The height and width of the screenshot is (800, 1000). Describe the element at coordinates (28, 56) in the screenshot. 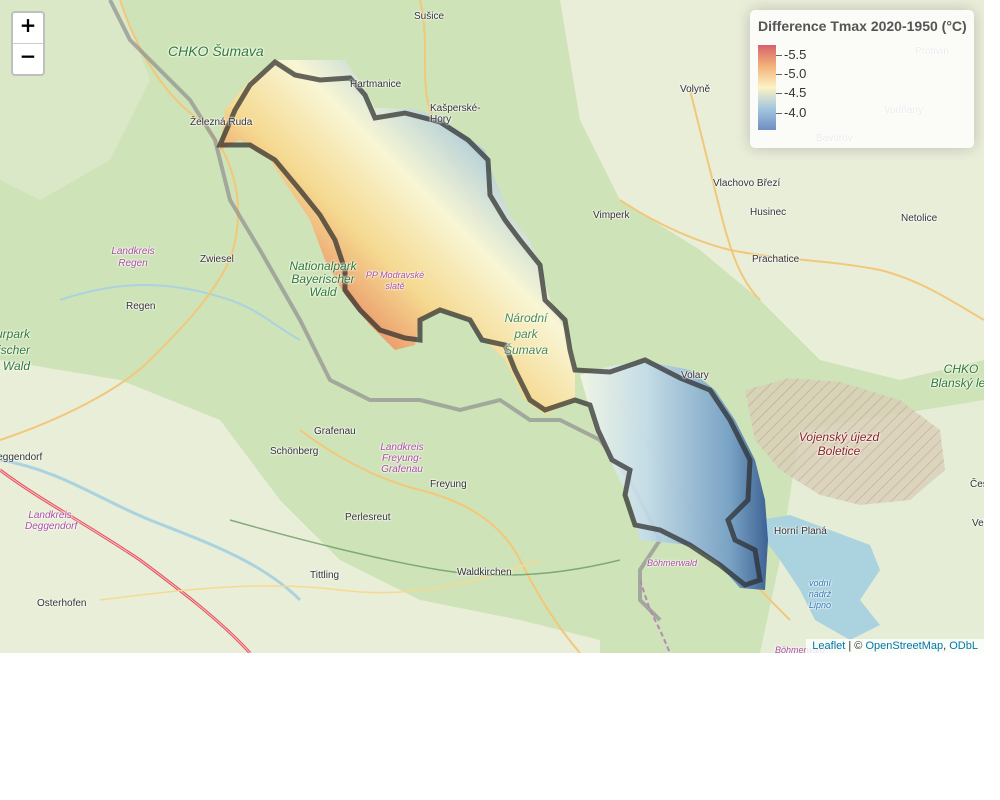

I see `zoom-out-button: −` at that location.